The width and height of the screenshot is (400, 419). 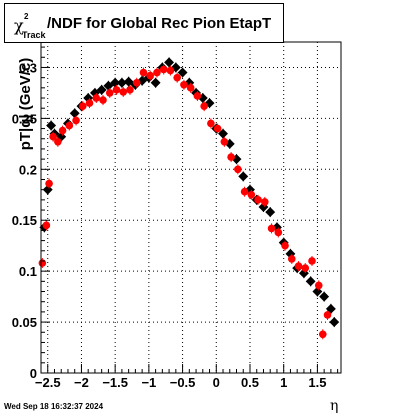 I want to click on y-tick-label-1: 0.05, so click(x=24, y=322).